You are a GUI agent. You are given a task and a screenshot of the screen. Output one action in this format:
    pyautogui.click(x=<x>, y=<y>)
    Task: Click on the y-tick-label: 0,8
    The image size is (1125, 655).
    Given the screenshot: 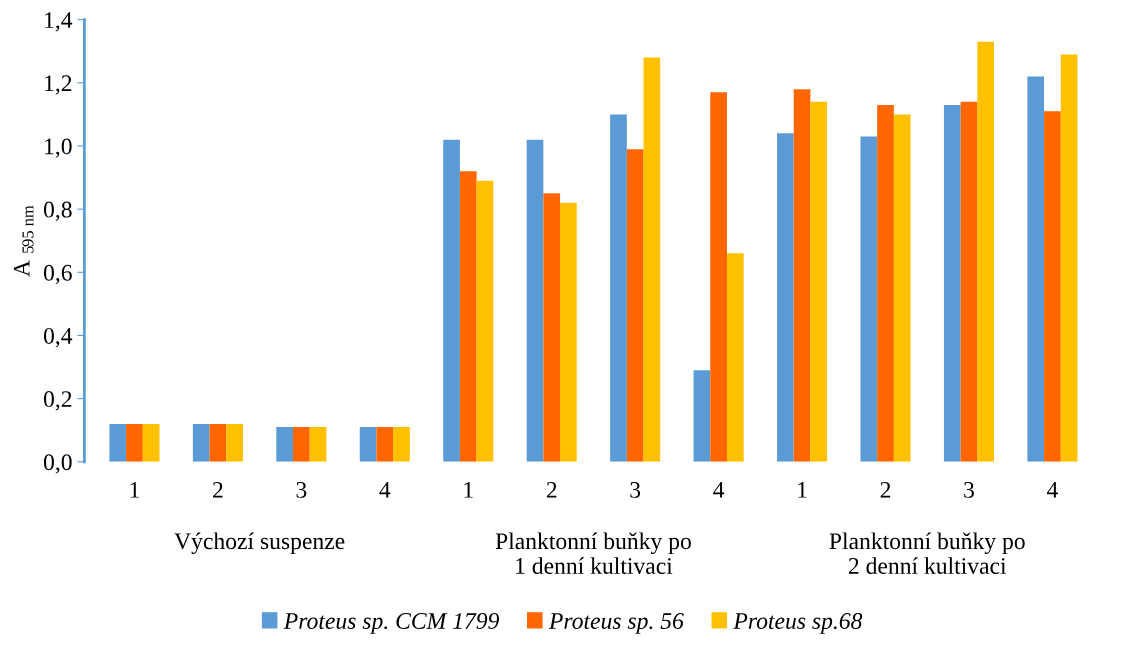 What is the action you would take?
    pyautogui.click(x=57, y=211)
    